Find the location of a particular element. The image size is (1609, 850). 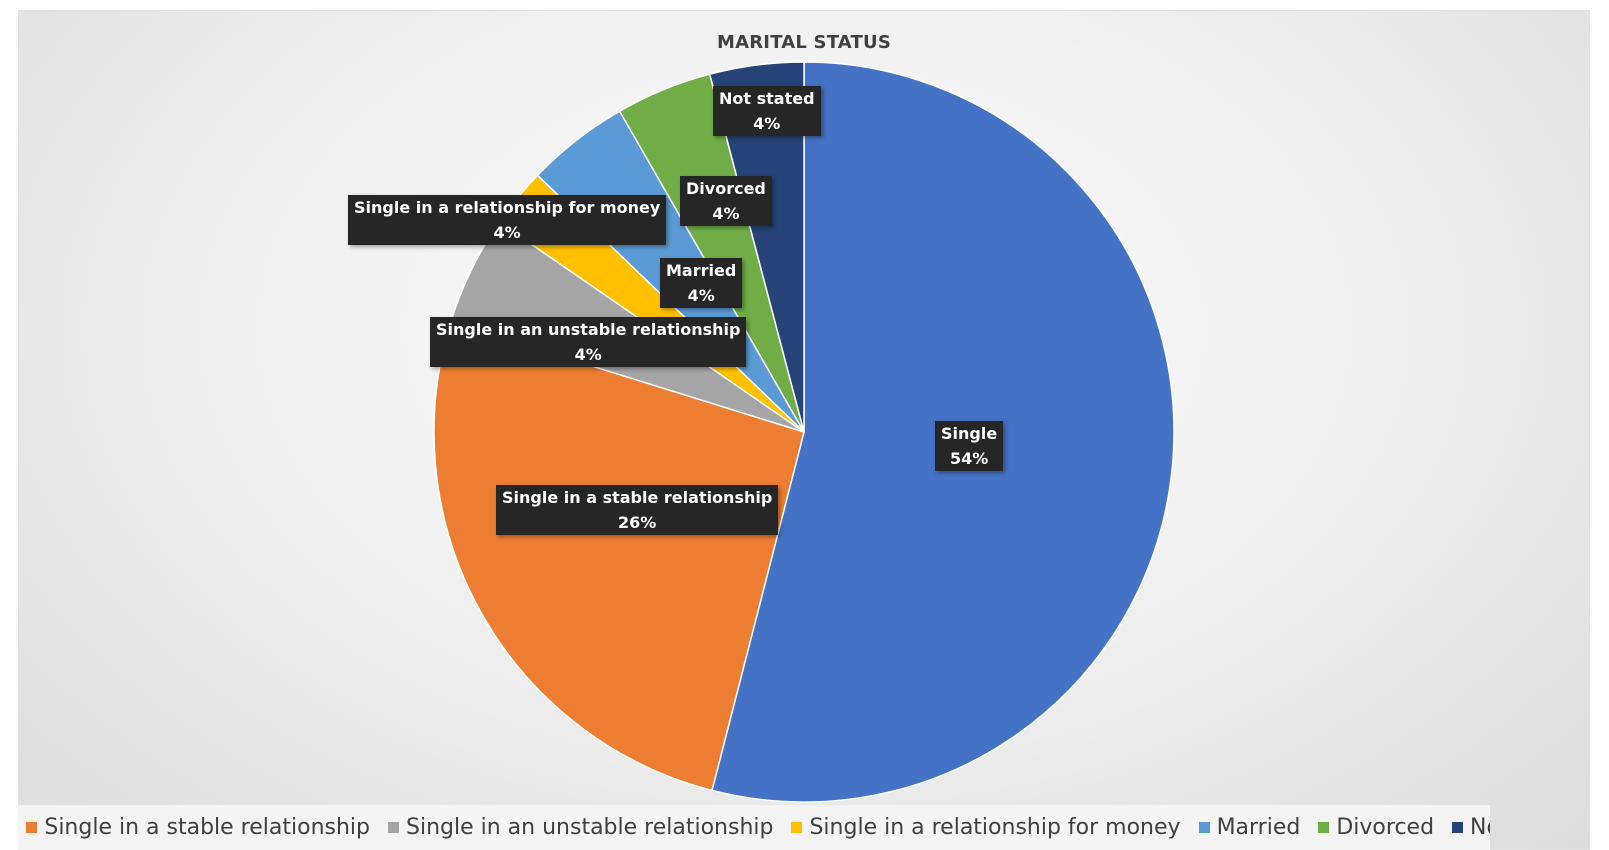

data-label-single-stable: Single in a stable relationship 26% is located at coordinates (637, 510).